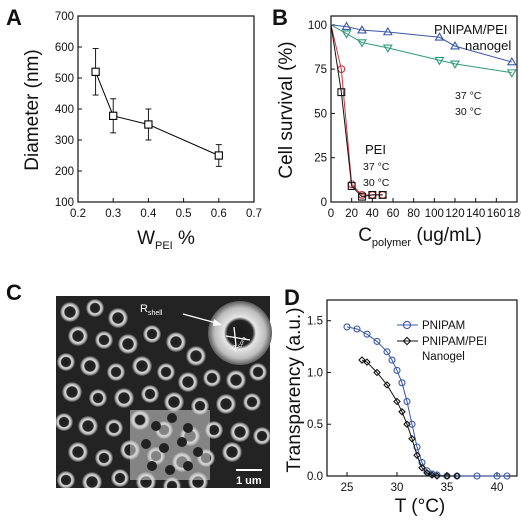  What do you see at coordinates (356, 111) in the screenshot?
I see `panel-b-series-line` at bounding box center [356, 111].